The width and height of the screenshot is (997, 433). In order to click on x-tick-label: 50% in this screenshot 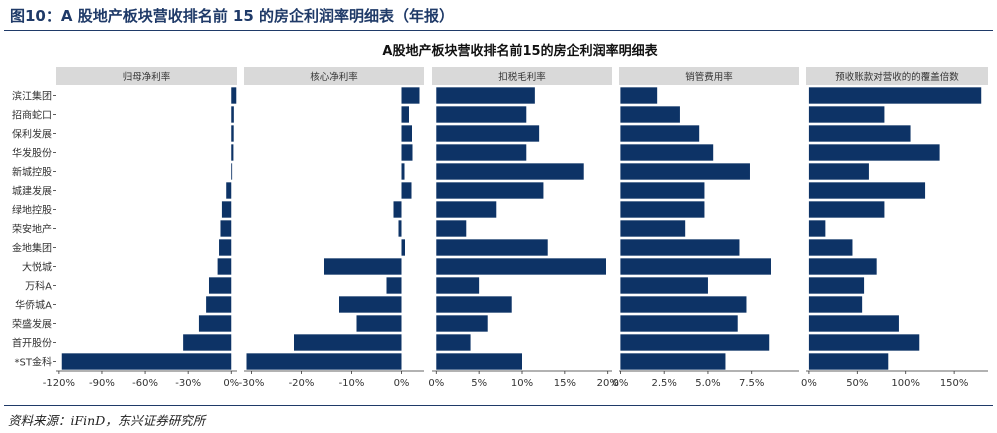, I will do `click(857, 383)`.